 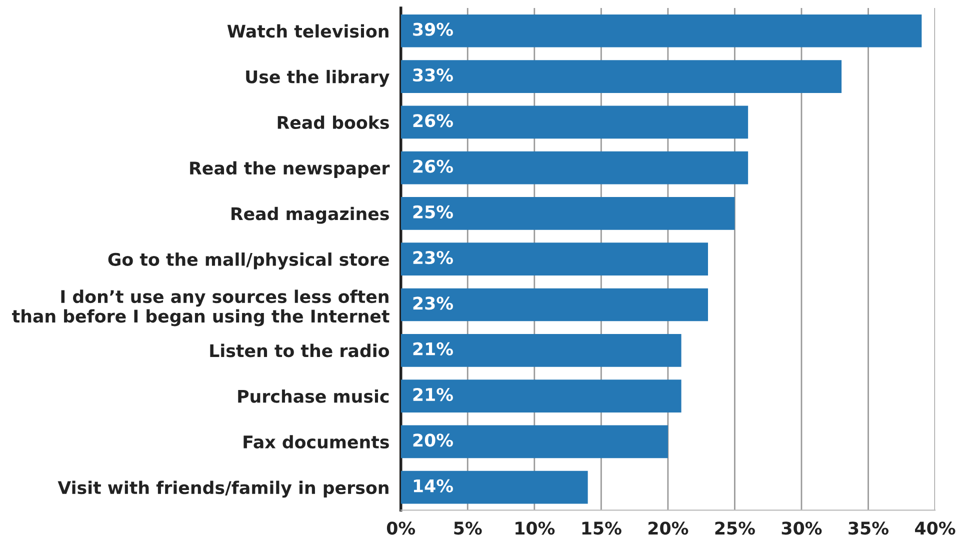 What do you see at coordinates (735, 528) in the screenshot?
I see `x-tick-label: 25%` at bounding box center [735, 528].